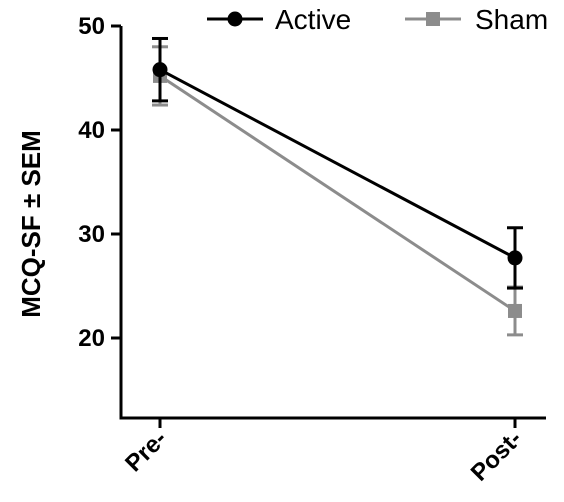 The image size is (564, 502). Describe the element at coordinates (497, 456) in the screenshot. I see `x-tick-label: Post-` at that location.